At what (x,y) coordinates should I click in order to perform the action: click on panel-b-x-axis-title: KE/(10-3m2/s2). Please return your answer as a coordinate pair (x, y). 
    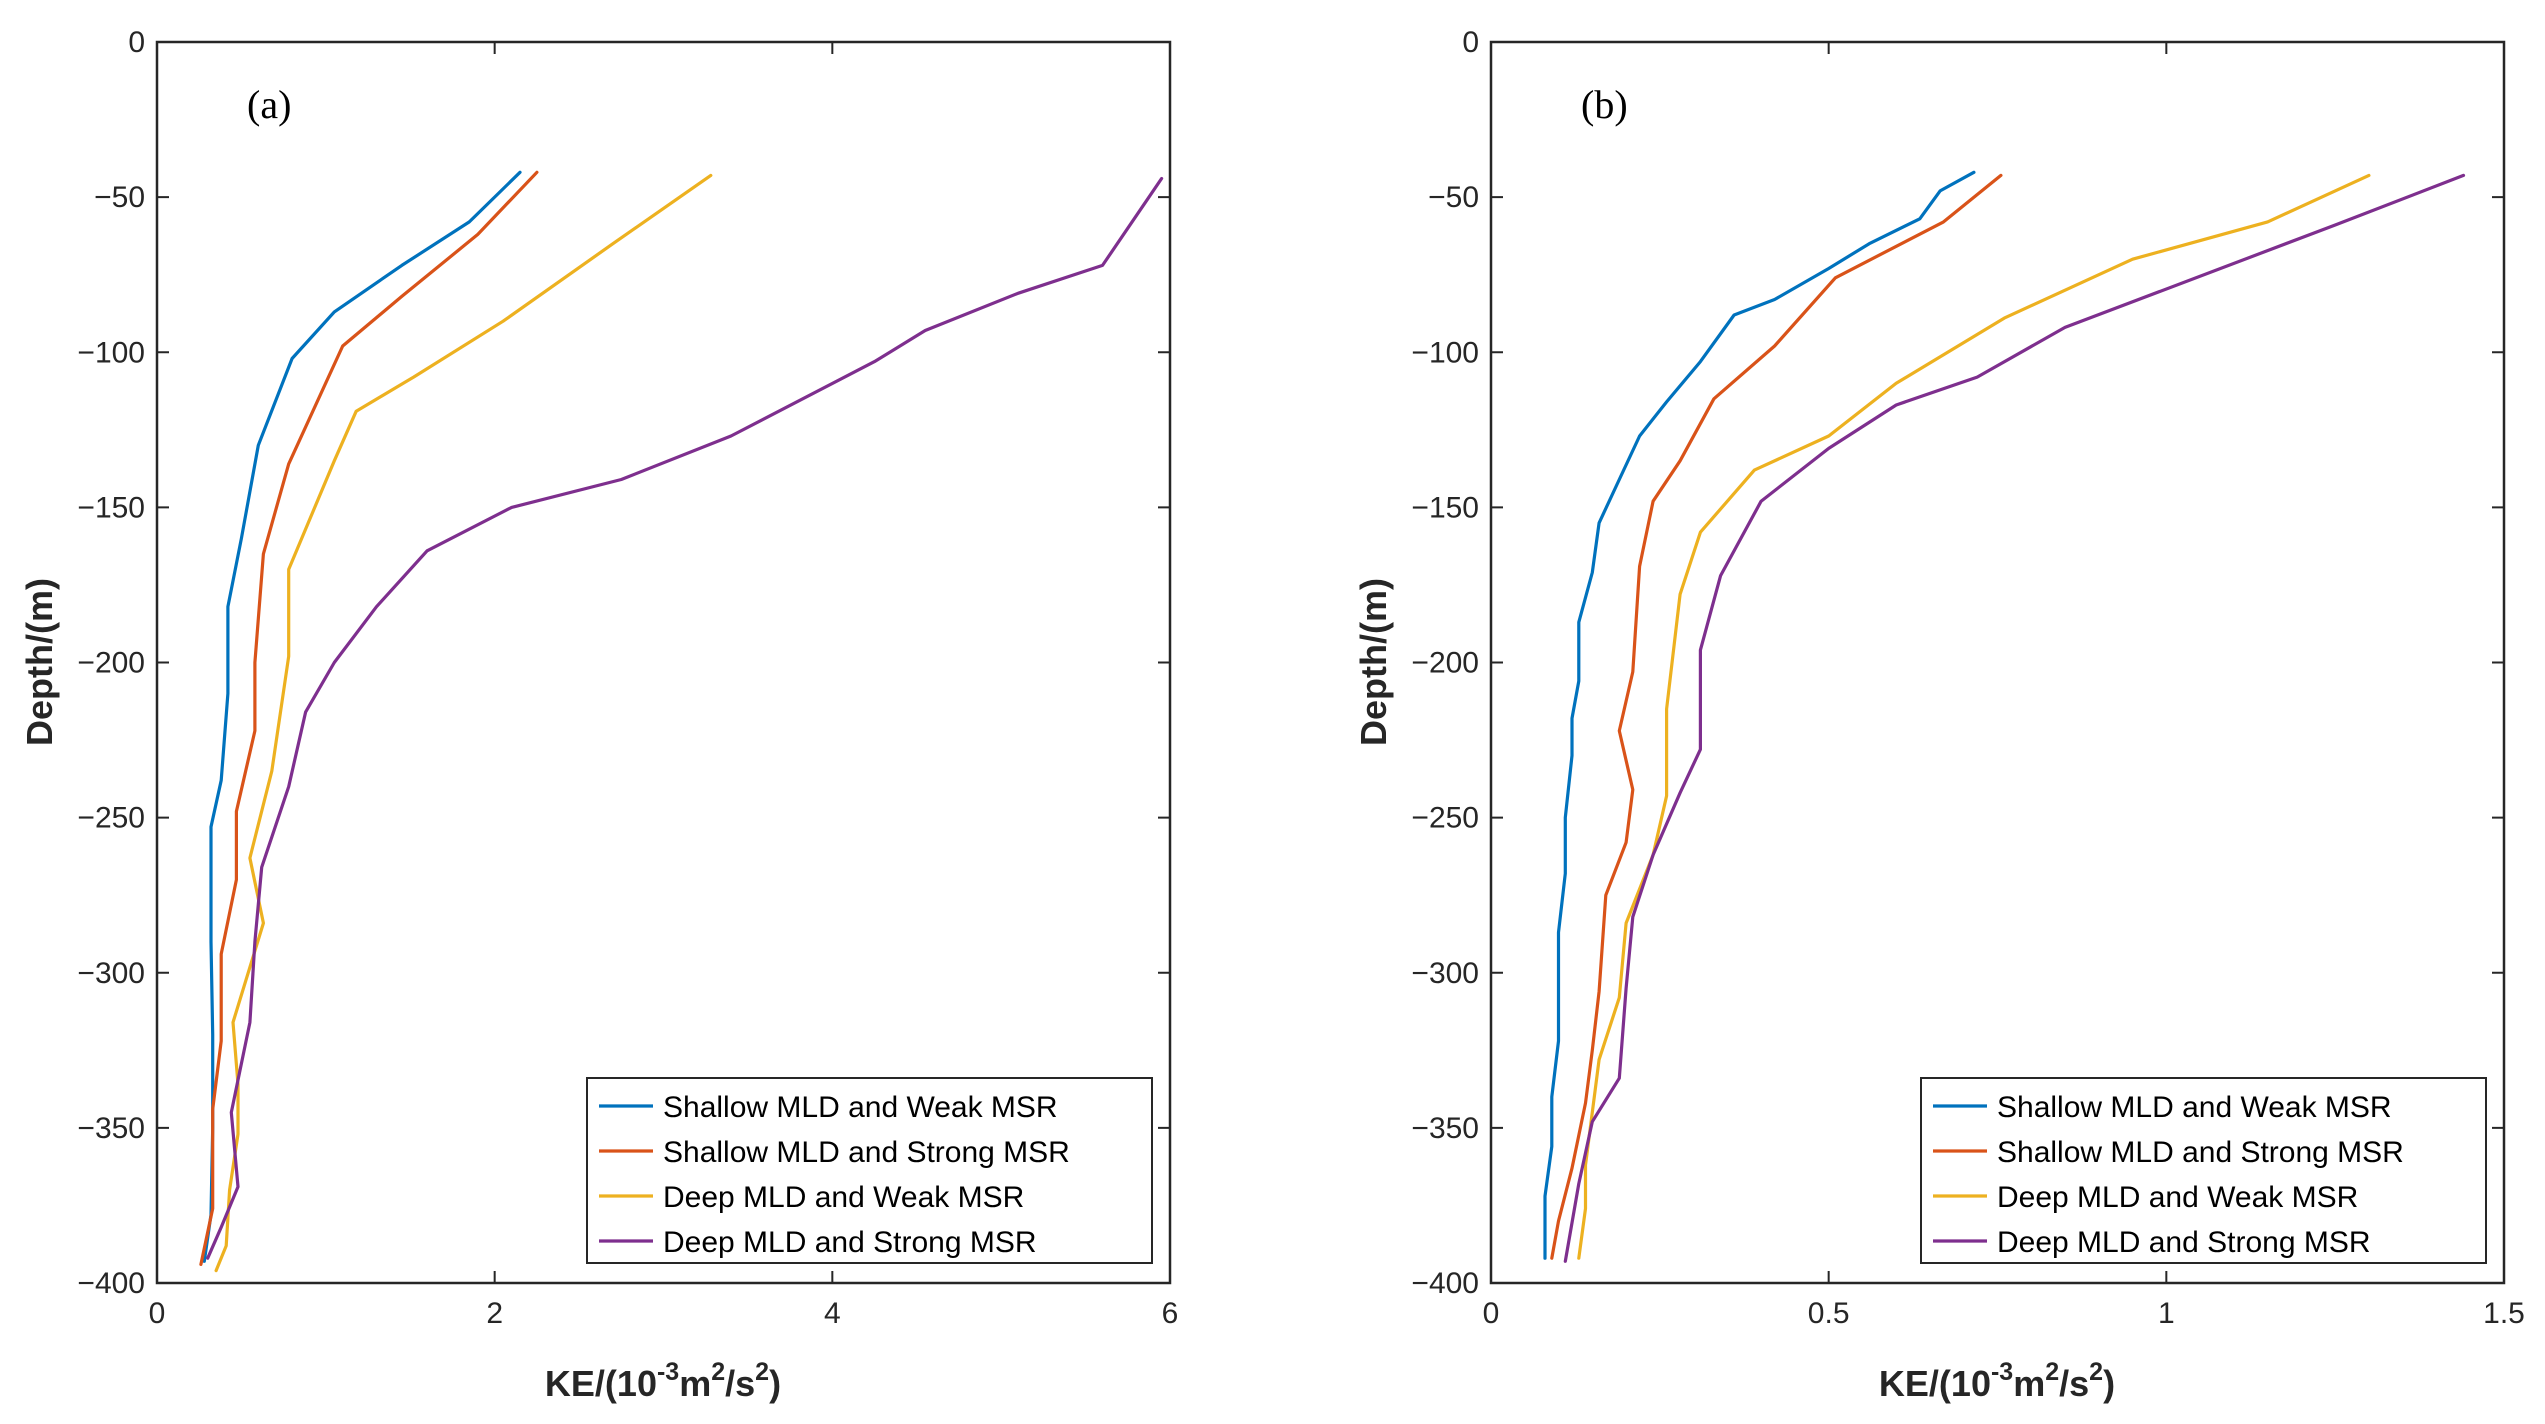
    Looking at the image, I should click on (1997, 1381).